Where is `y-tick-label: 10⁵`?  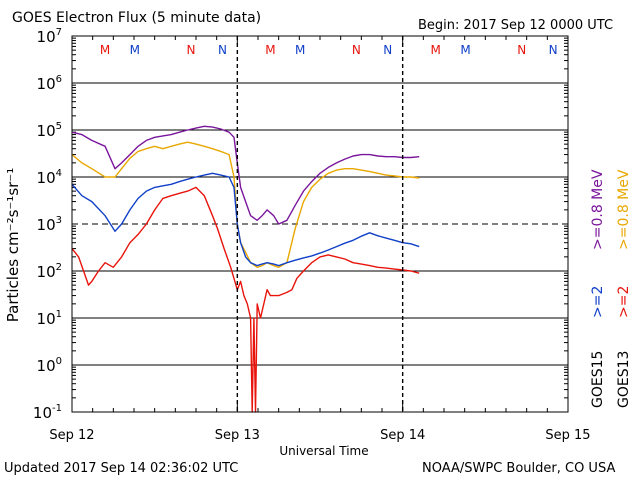
y-tick-label: 10⁵ is located at coordinates (49, 130).